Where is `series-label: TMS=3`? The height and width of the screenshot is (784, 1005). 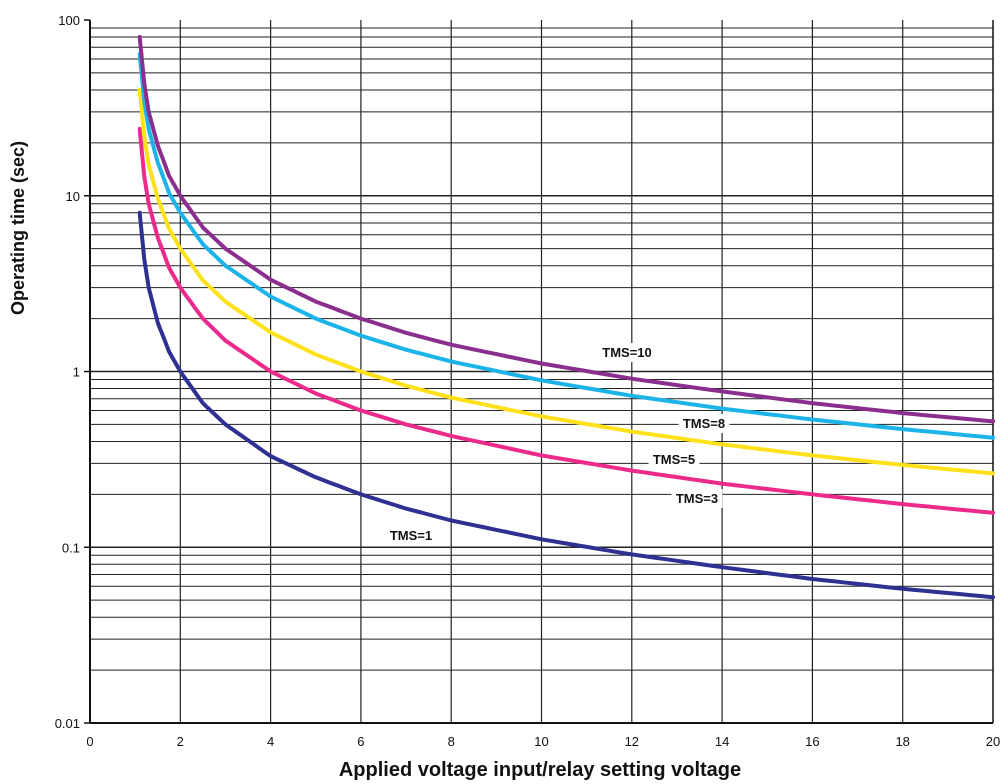 series-label: TMS=3 is located at coordinates (697, 498).